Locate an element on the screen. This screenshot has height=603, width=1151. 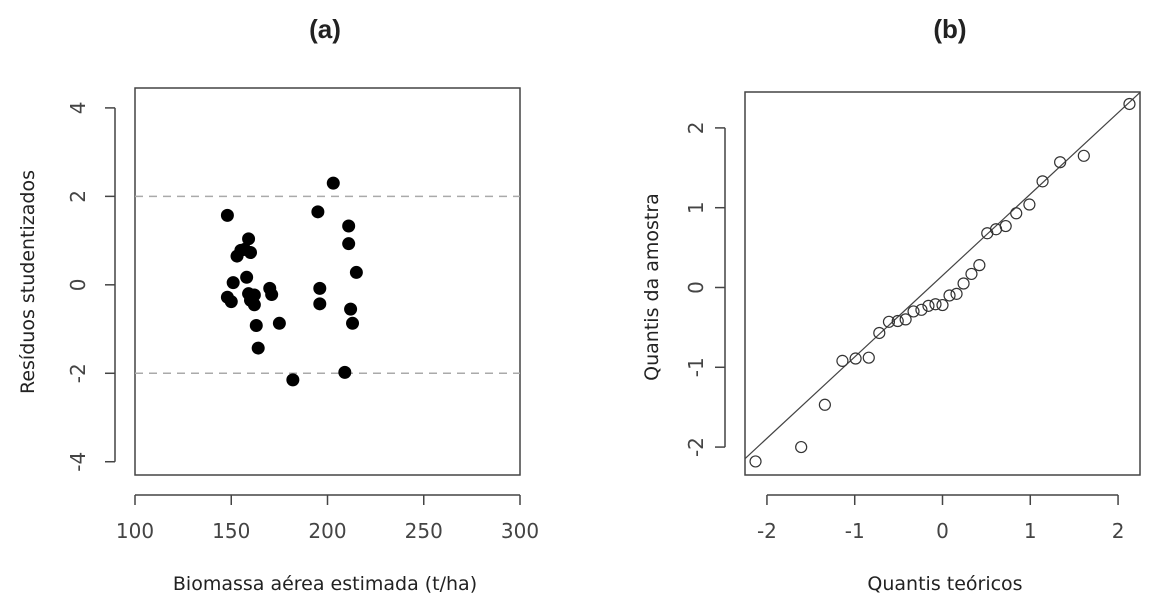
panel-b-y-tick-label: 0 is located at coordinates (696, 287).